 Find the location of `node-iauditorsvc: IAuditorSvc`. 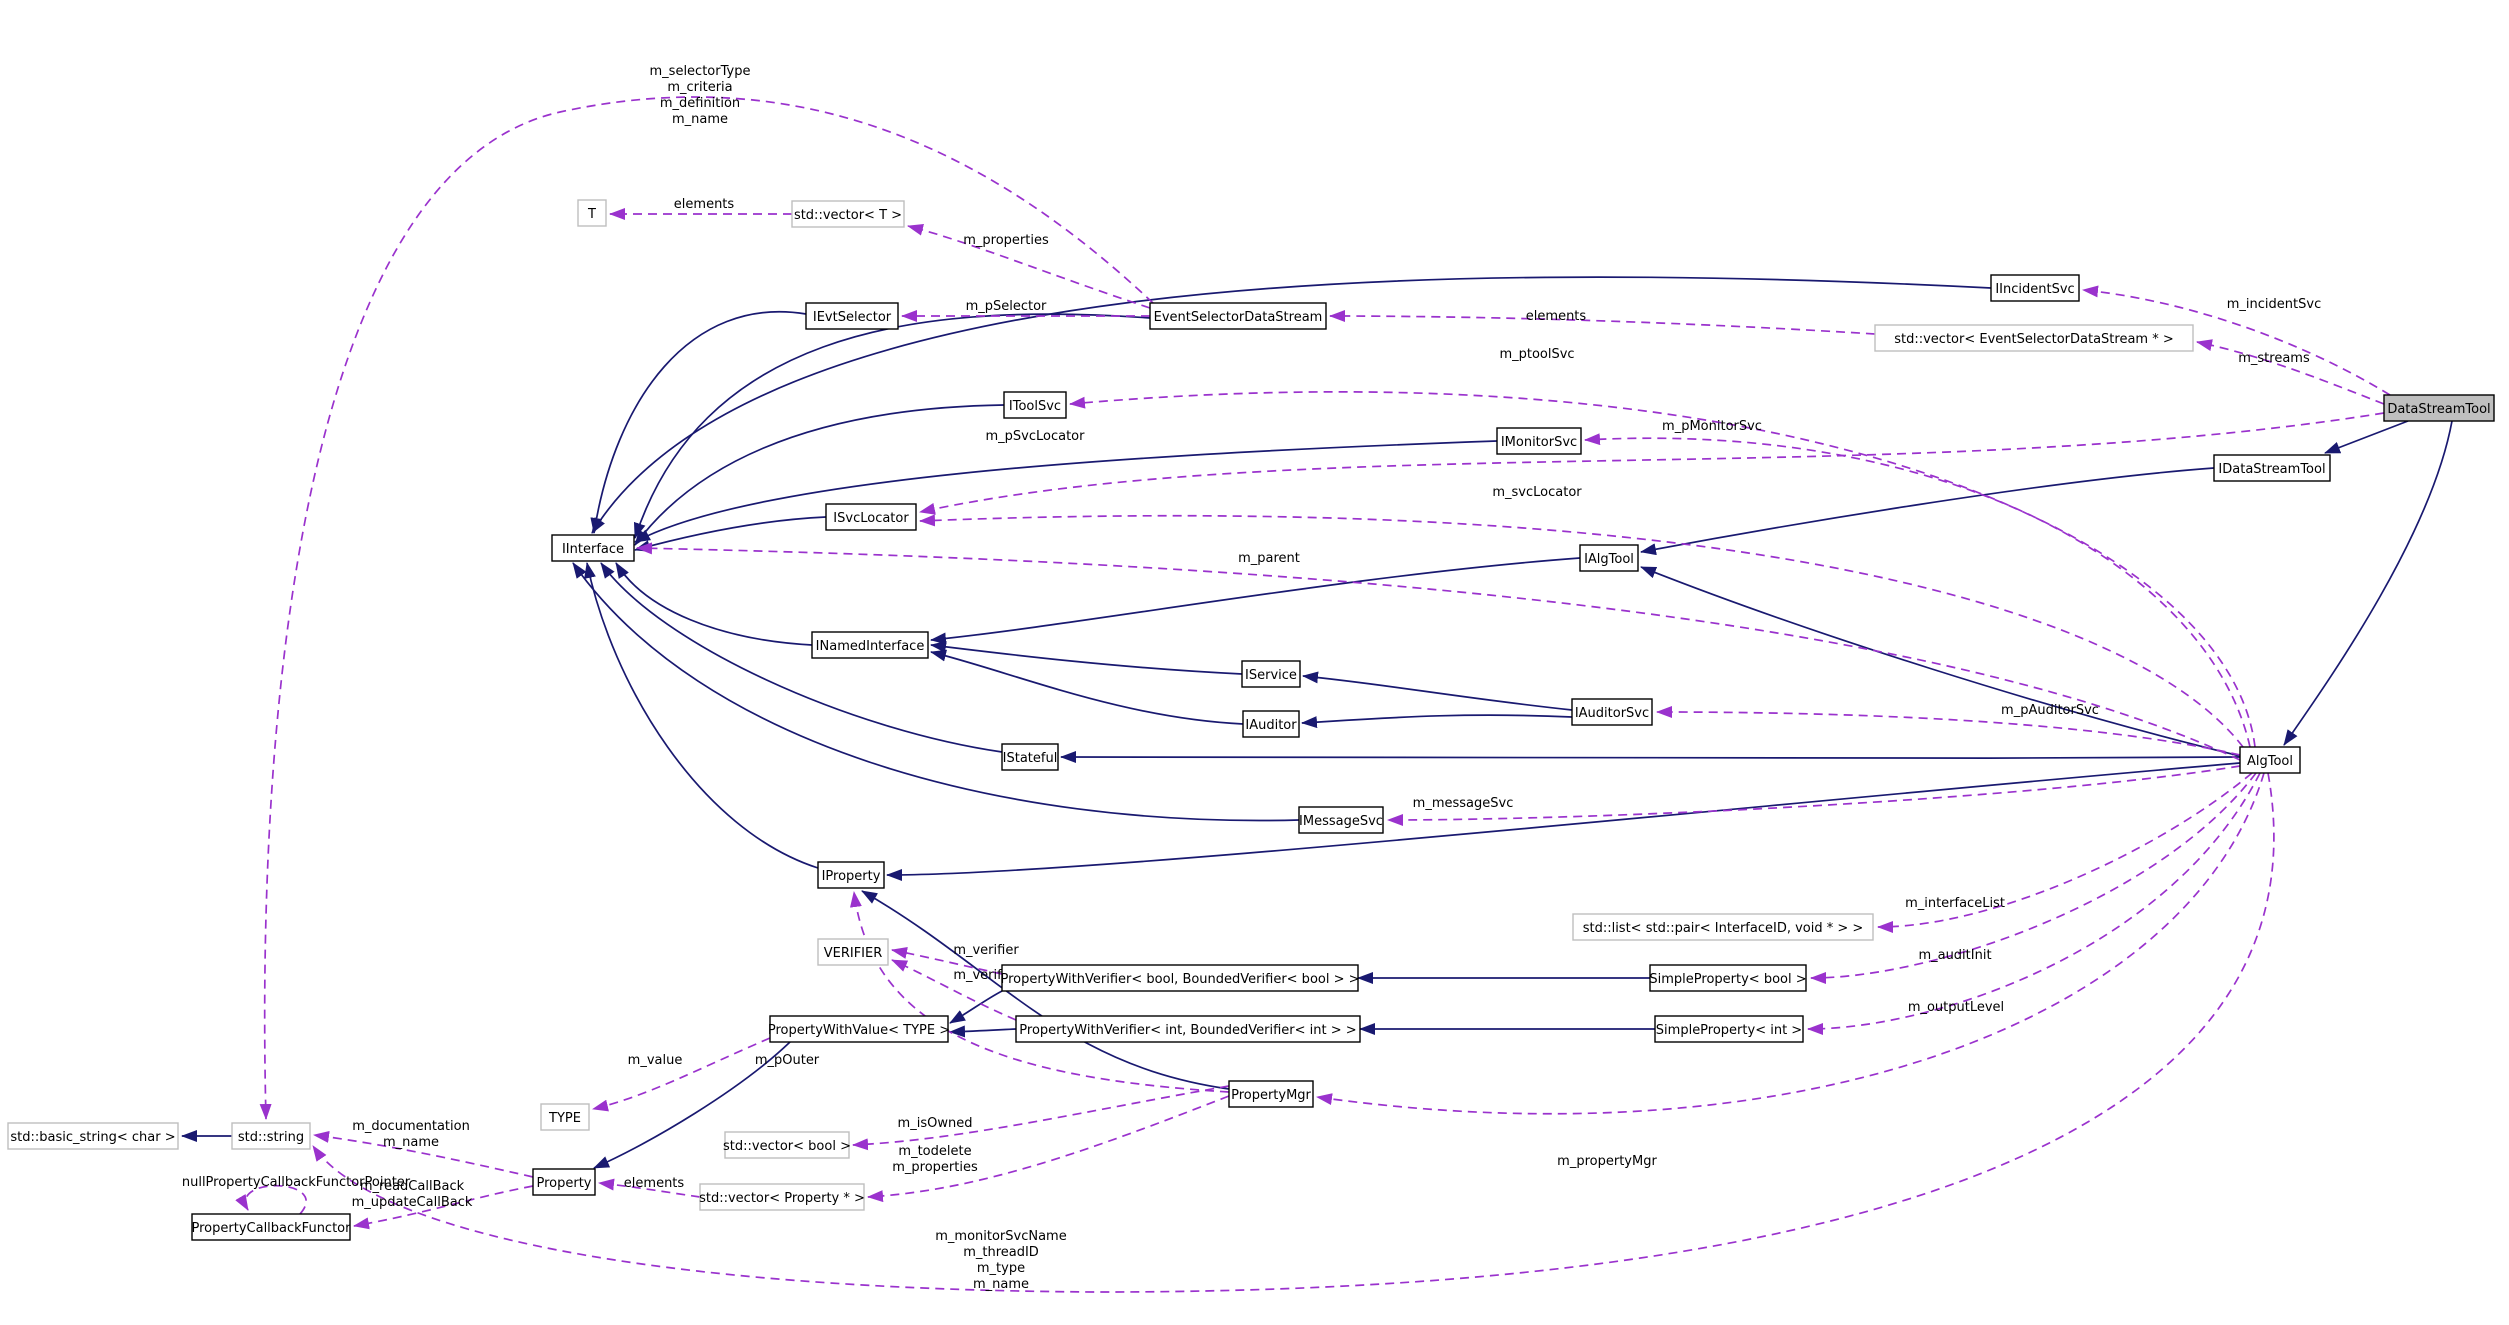

node-iauditorsvc: IAuditorSvc is located at coordinates (1612, 712).